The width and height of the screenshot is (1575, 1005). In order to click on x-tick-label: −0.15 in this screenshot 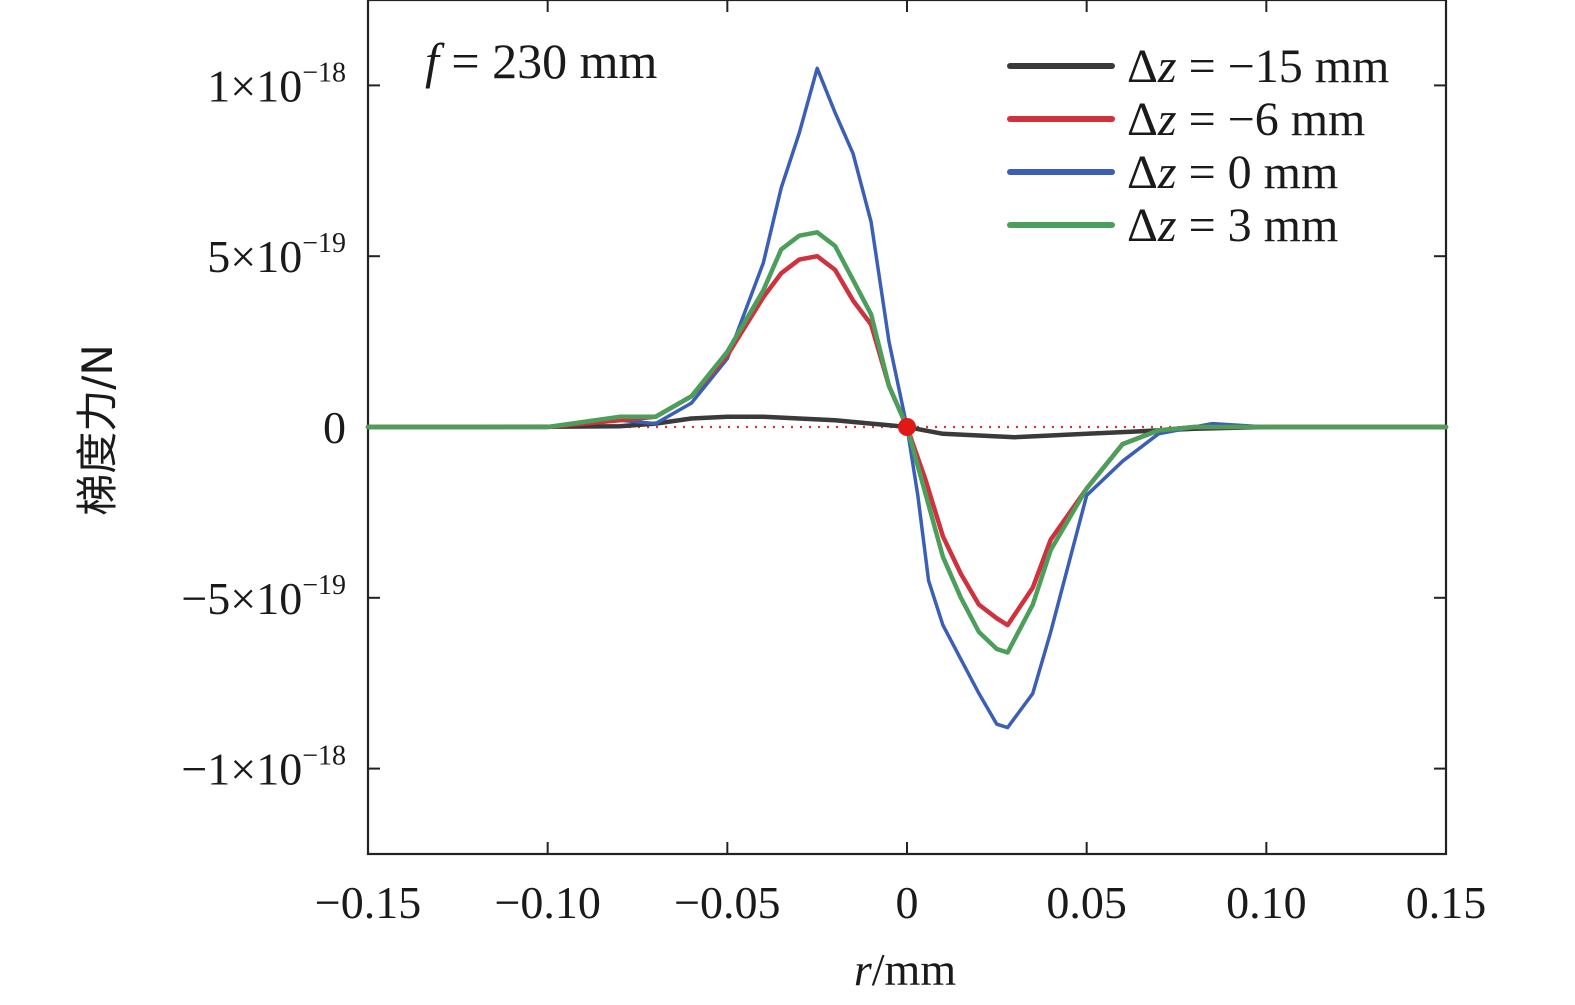, I will do `click(368, 902)`.